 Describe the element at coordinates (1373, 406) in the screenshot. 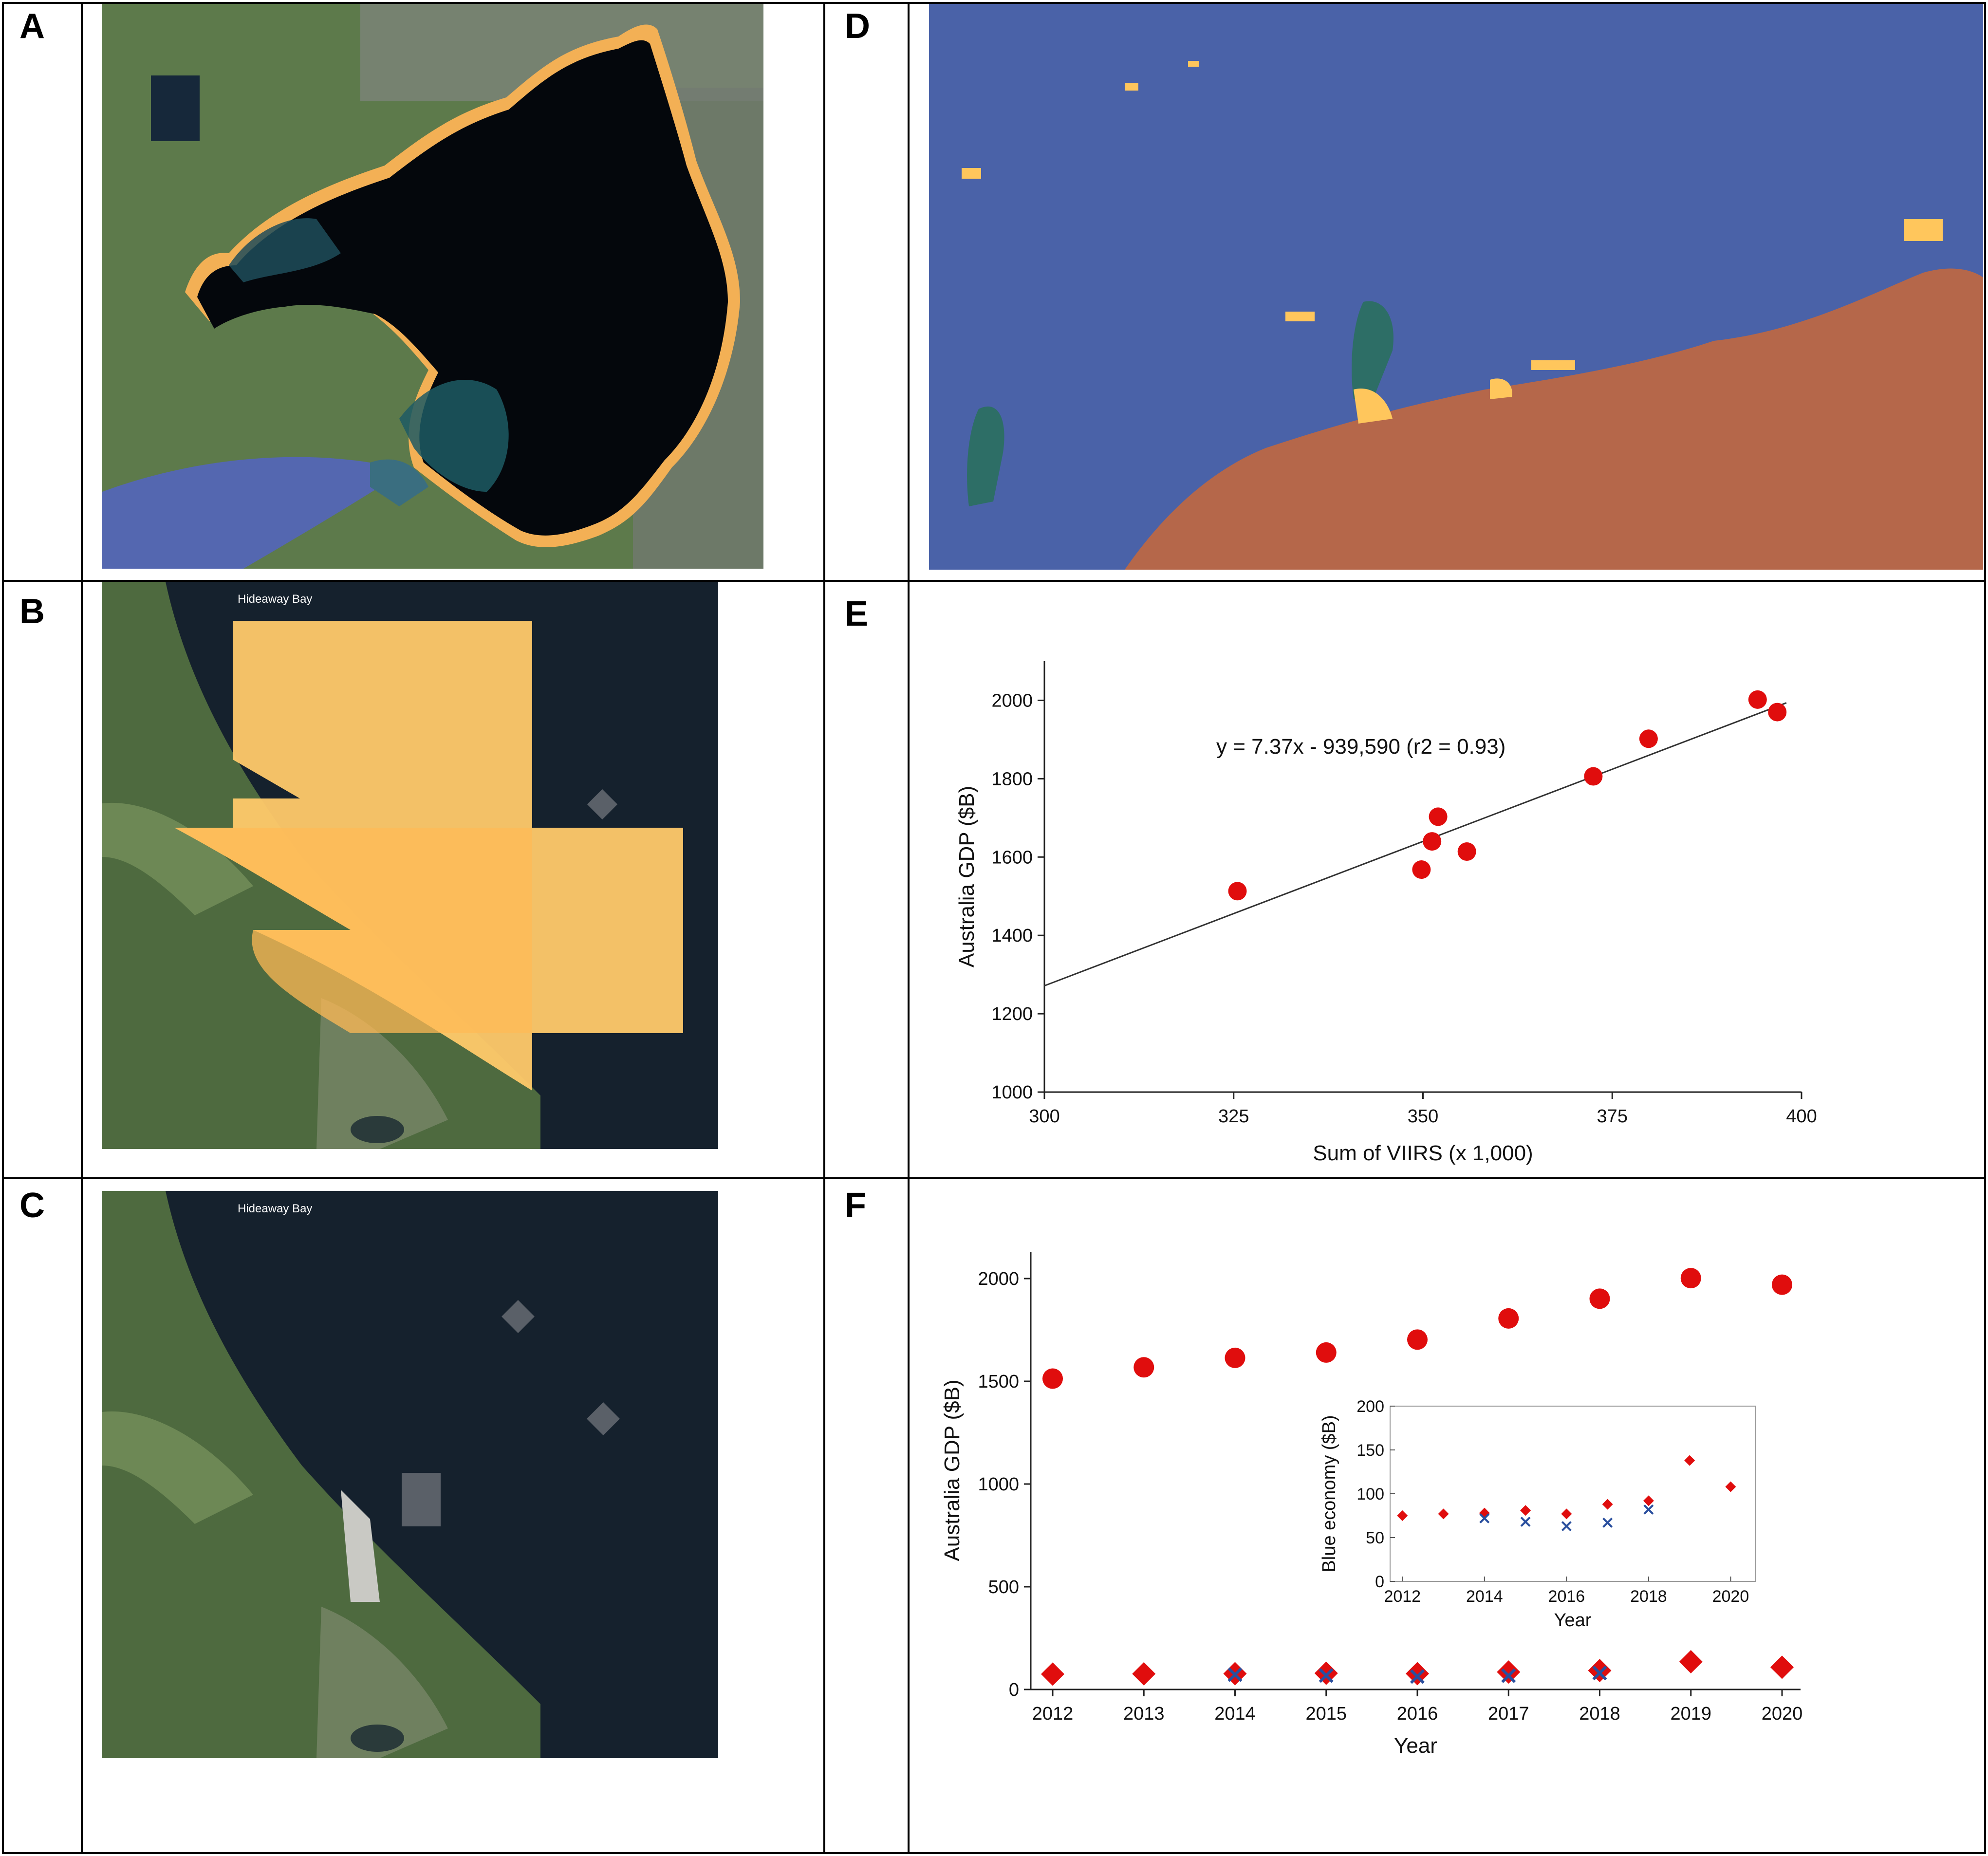

I see `map-d-port-highlight` at that location.